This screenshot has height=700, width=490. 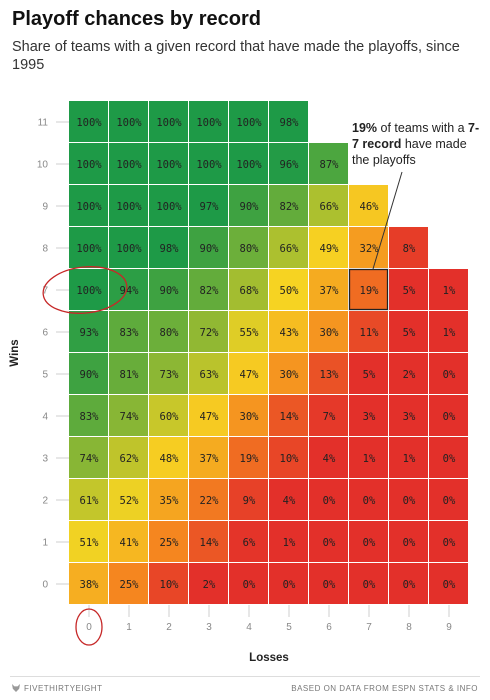 What do you see at coordinates (290, 165) in the screenshot?
I see `cell-value-label: 96%` at bounding box center [290, 165].